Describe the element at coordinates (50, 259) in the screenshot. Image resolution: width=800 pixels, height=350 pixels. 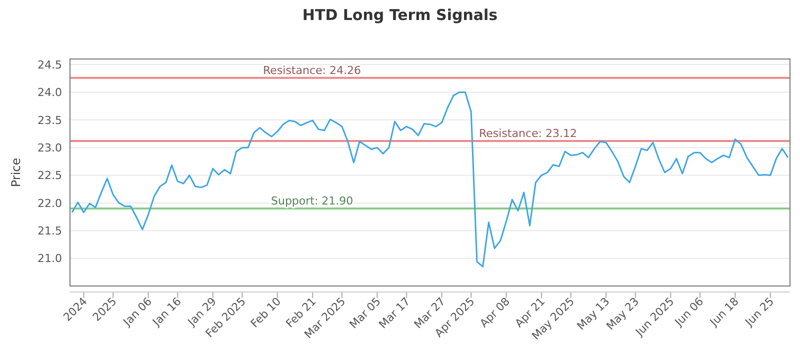
I see `y-tick-label: 21.0` at that location.